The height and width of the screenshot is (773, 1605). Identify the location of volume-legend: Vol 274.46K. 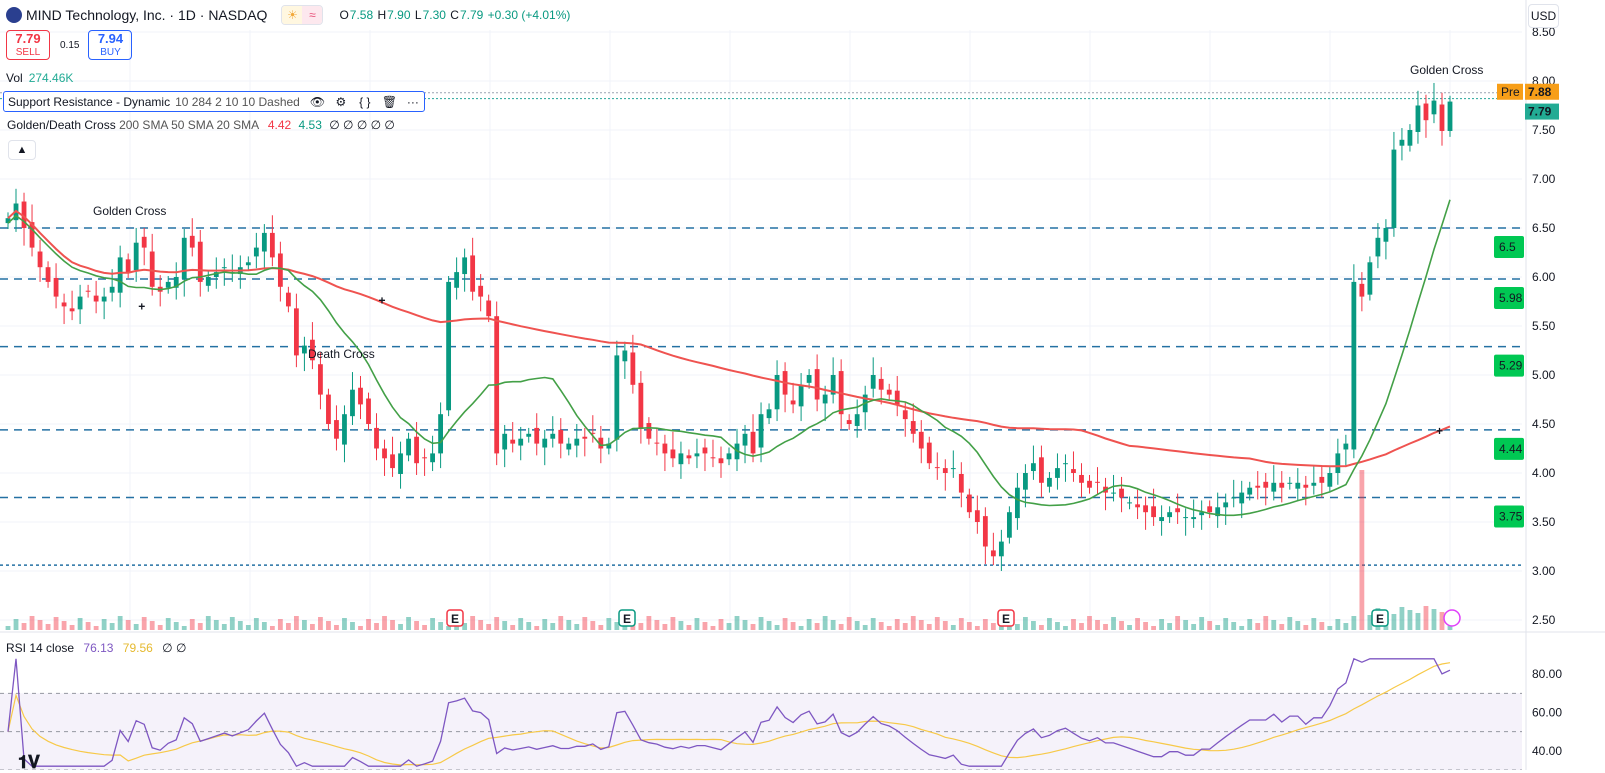
(40, 78).